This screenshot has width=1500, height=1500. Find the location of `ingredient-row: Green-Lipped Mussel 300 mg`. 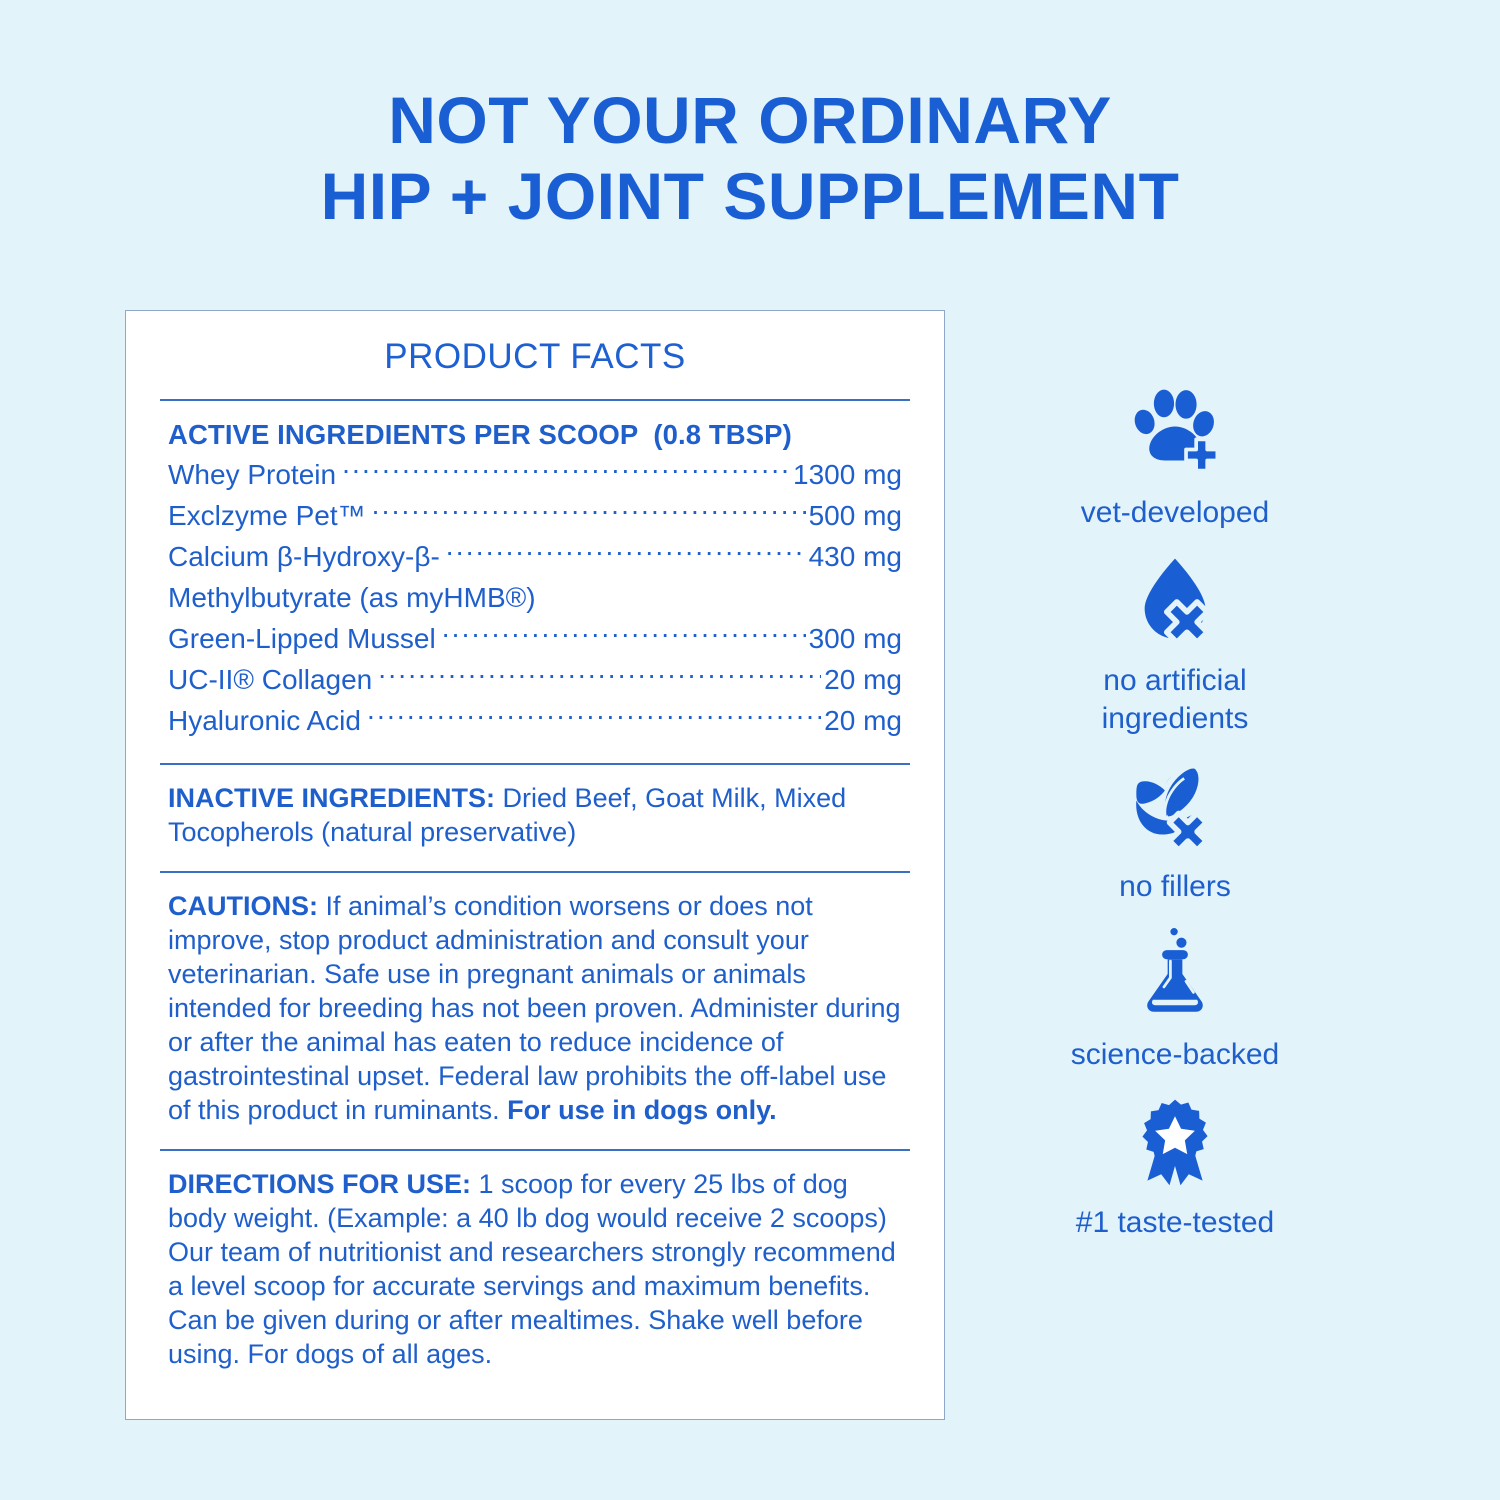

ingredient-row: Green-Lipped Mussel 300 mg is located at coordinates (535, 638).